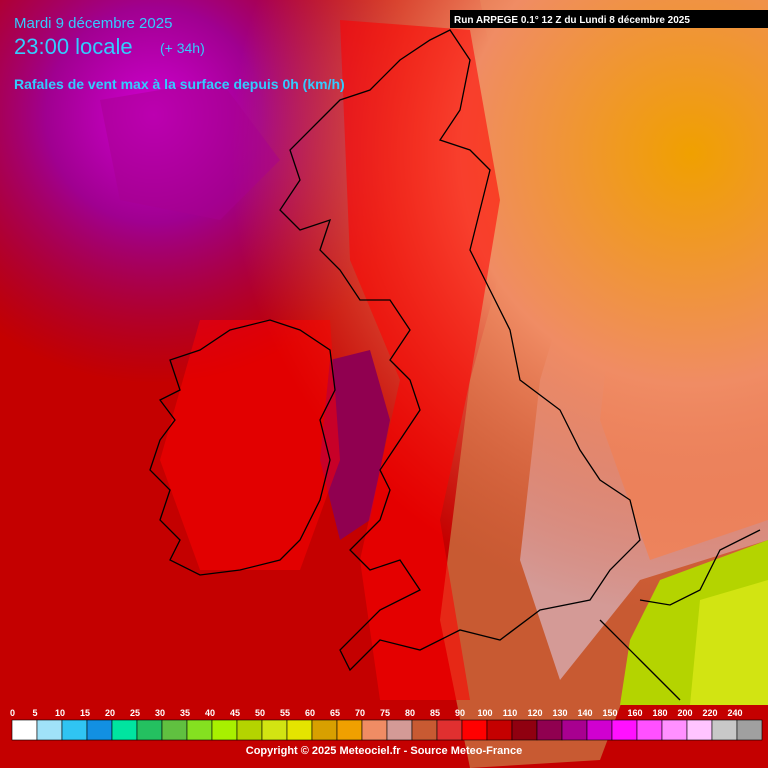  What do you see at coordinates (12, 713) in the screenshot?
I see `scale-label: 0` at bounding box center [12, 713].